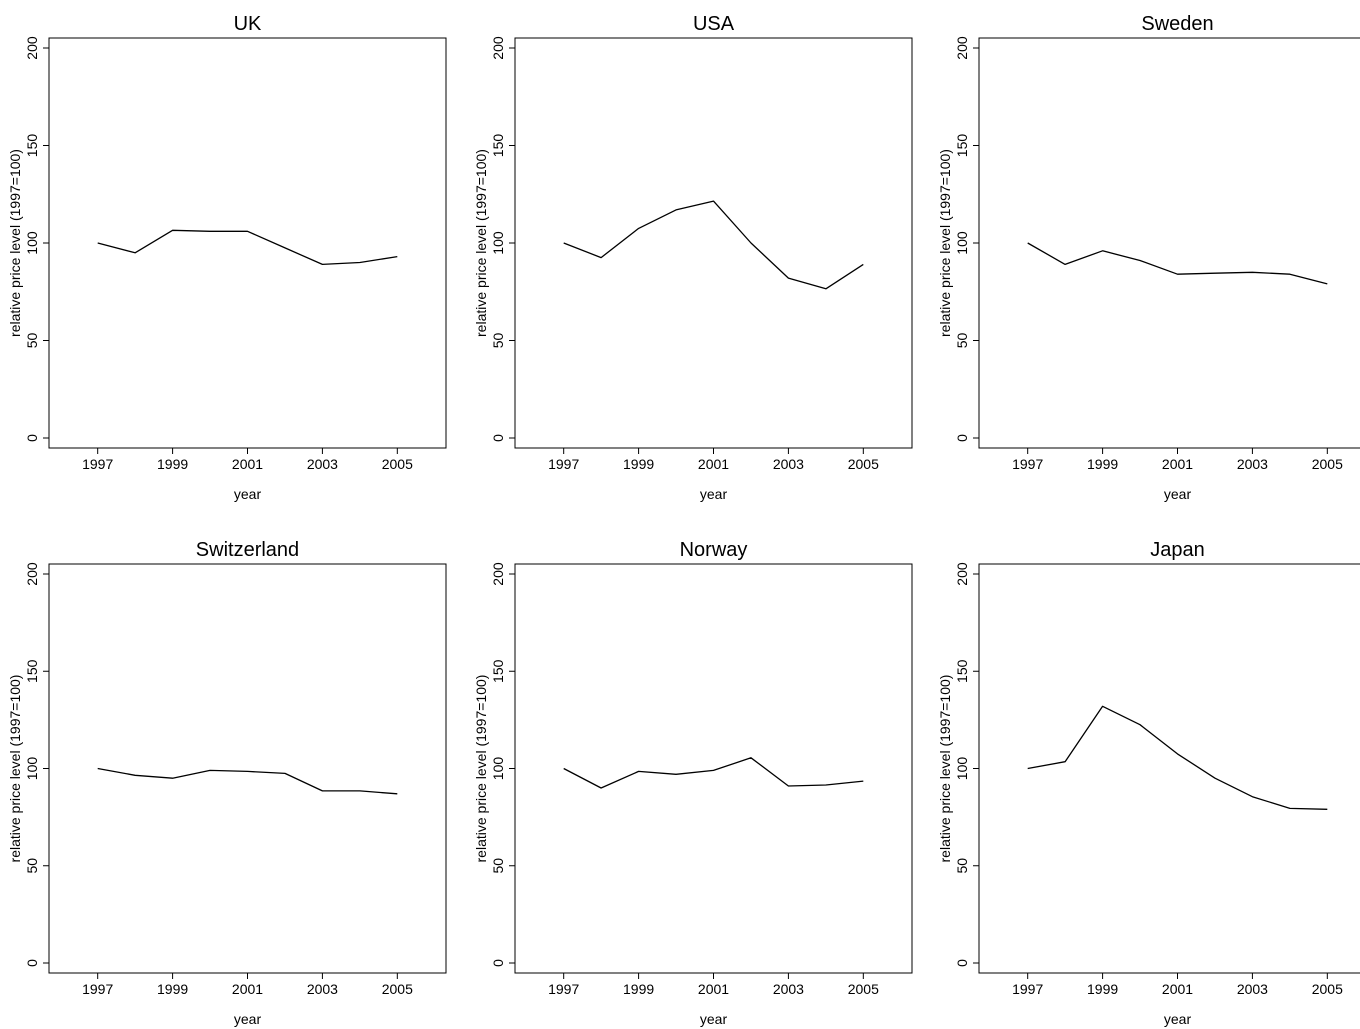 The image size is (1360, 1029). Describe the element at coordinates (714, 24) in the screenshot. I see `panel-title: USA` at that location.